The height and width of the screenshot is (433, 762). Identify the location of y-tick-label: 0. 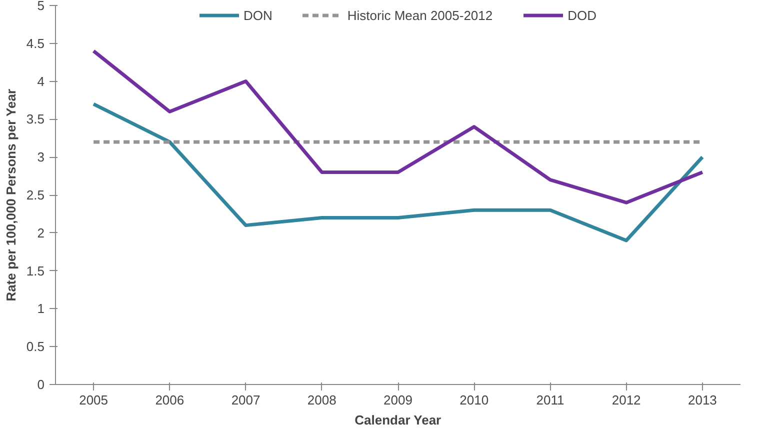
(41, 384).